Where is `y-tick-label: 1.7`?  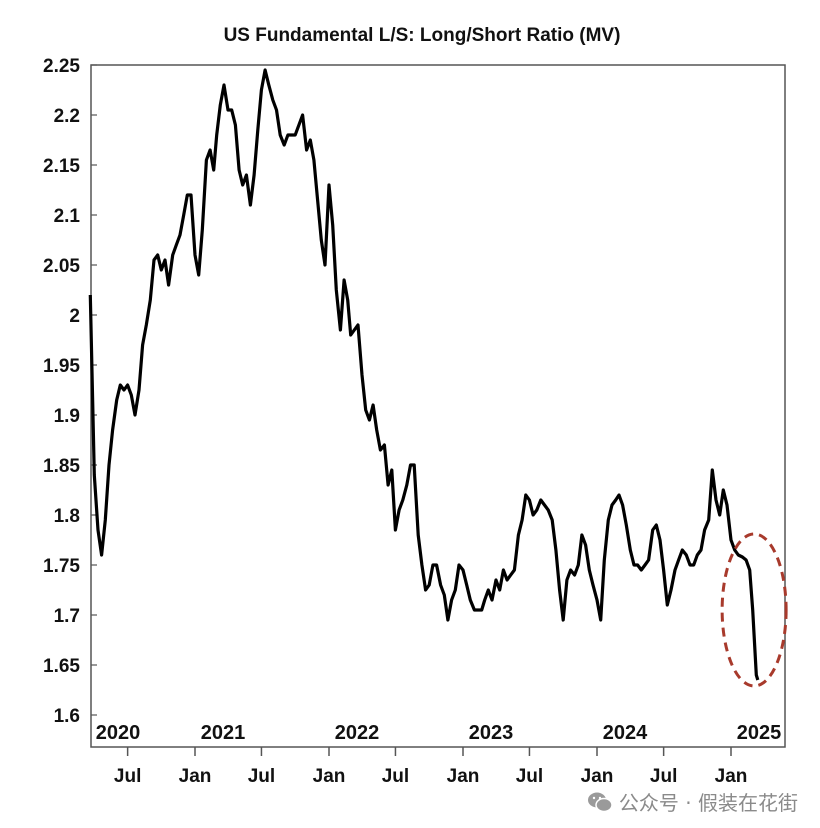 y-tick-label: 1.7 is located at coordinates (67, 616).